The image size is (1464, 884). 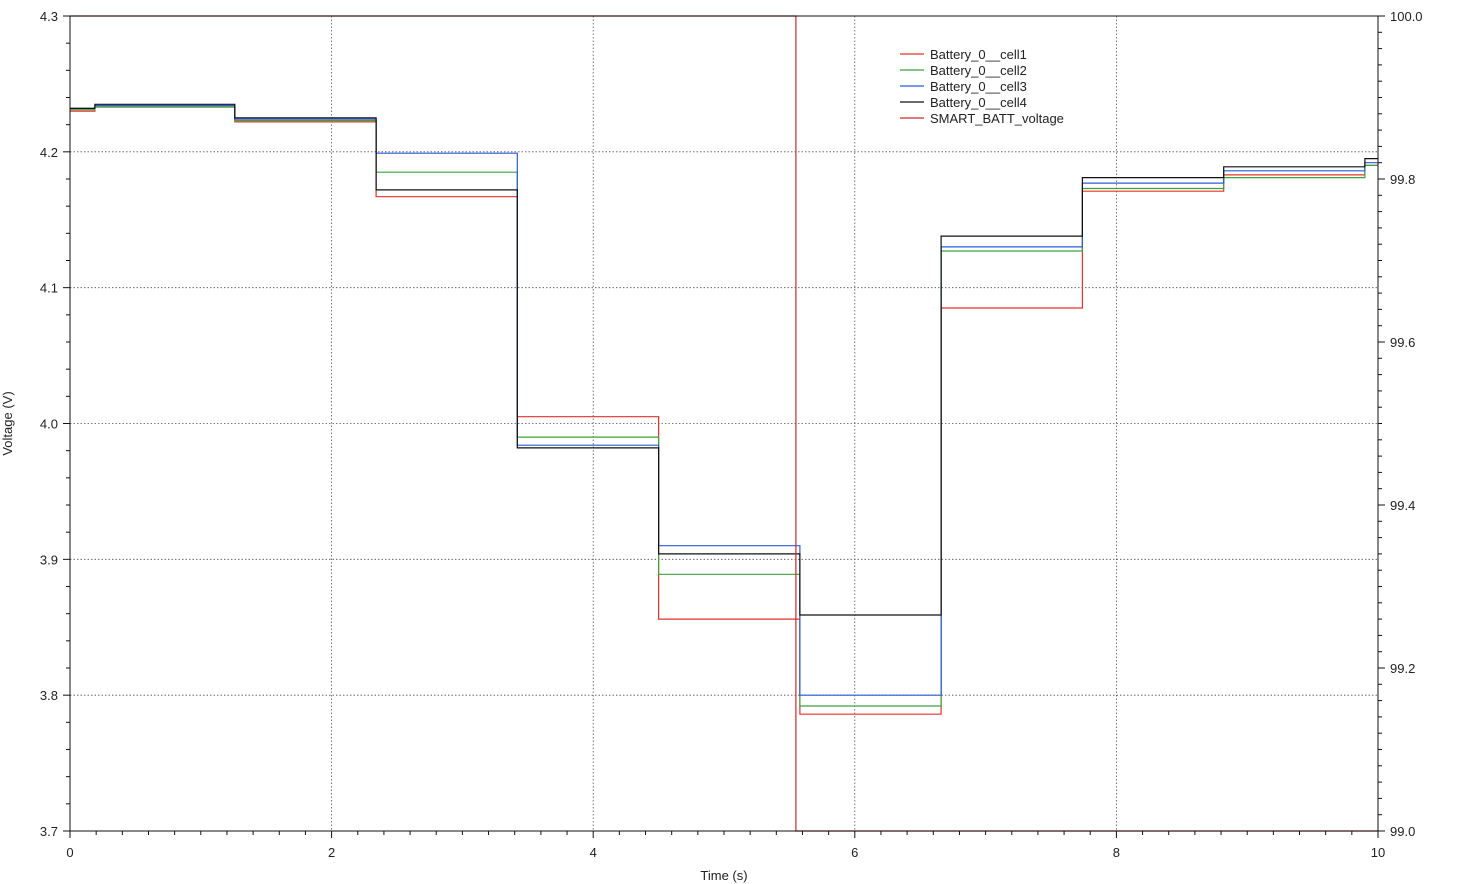 I want to click on y-tick-label: 3.7, so click(x=49, y=831).